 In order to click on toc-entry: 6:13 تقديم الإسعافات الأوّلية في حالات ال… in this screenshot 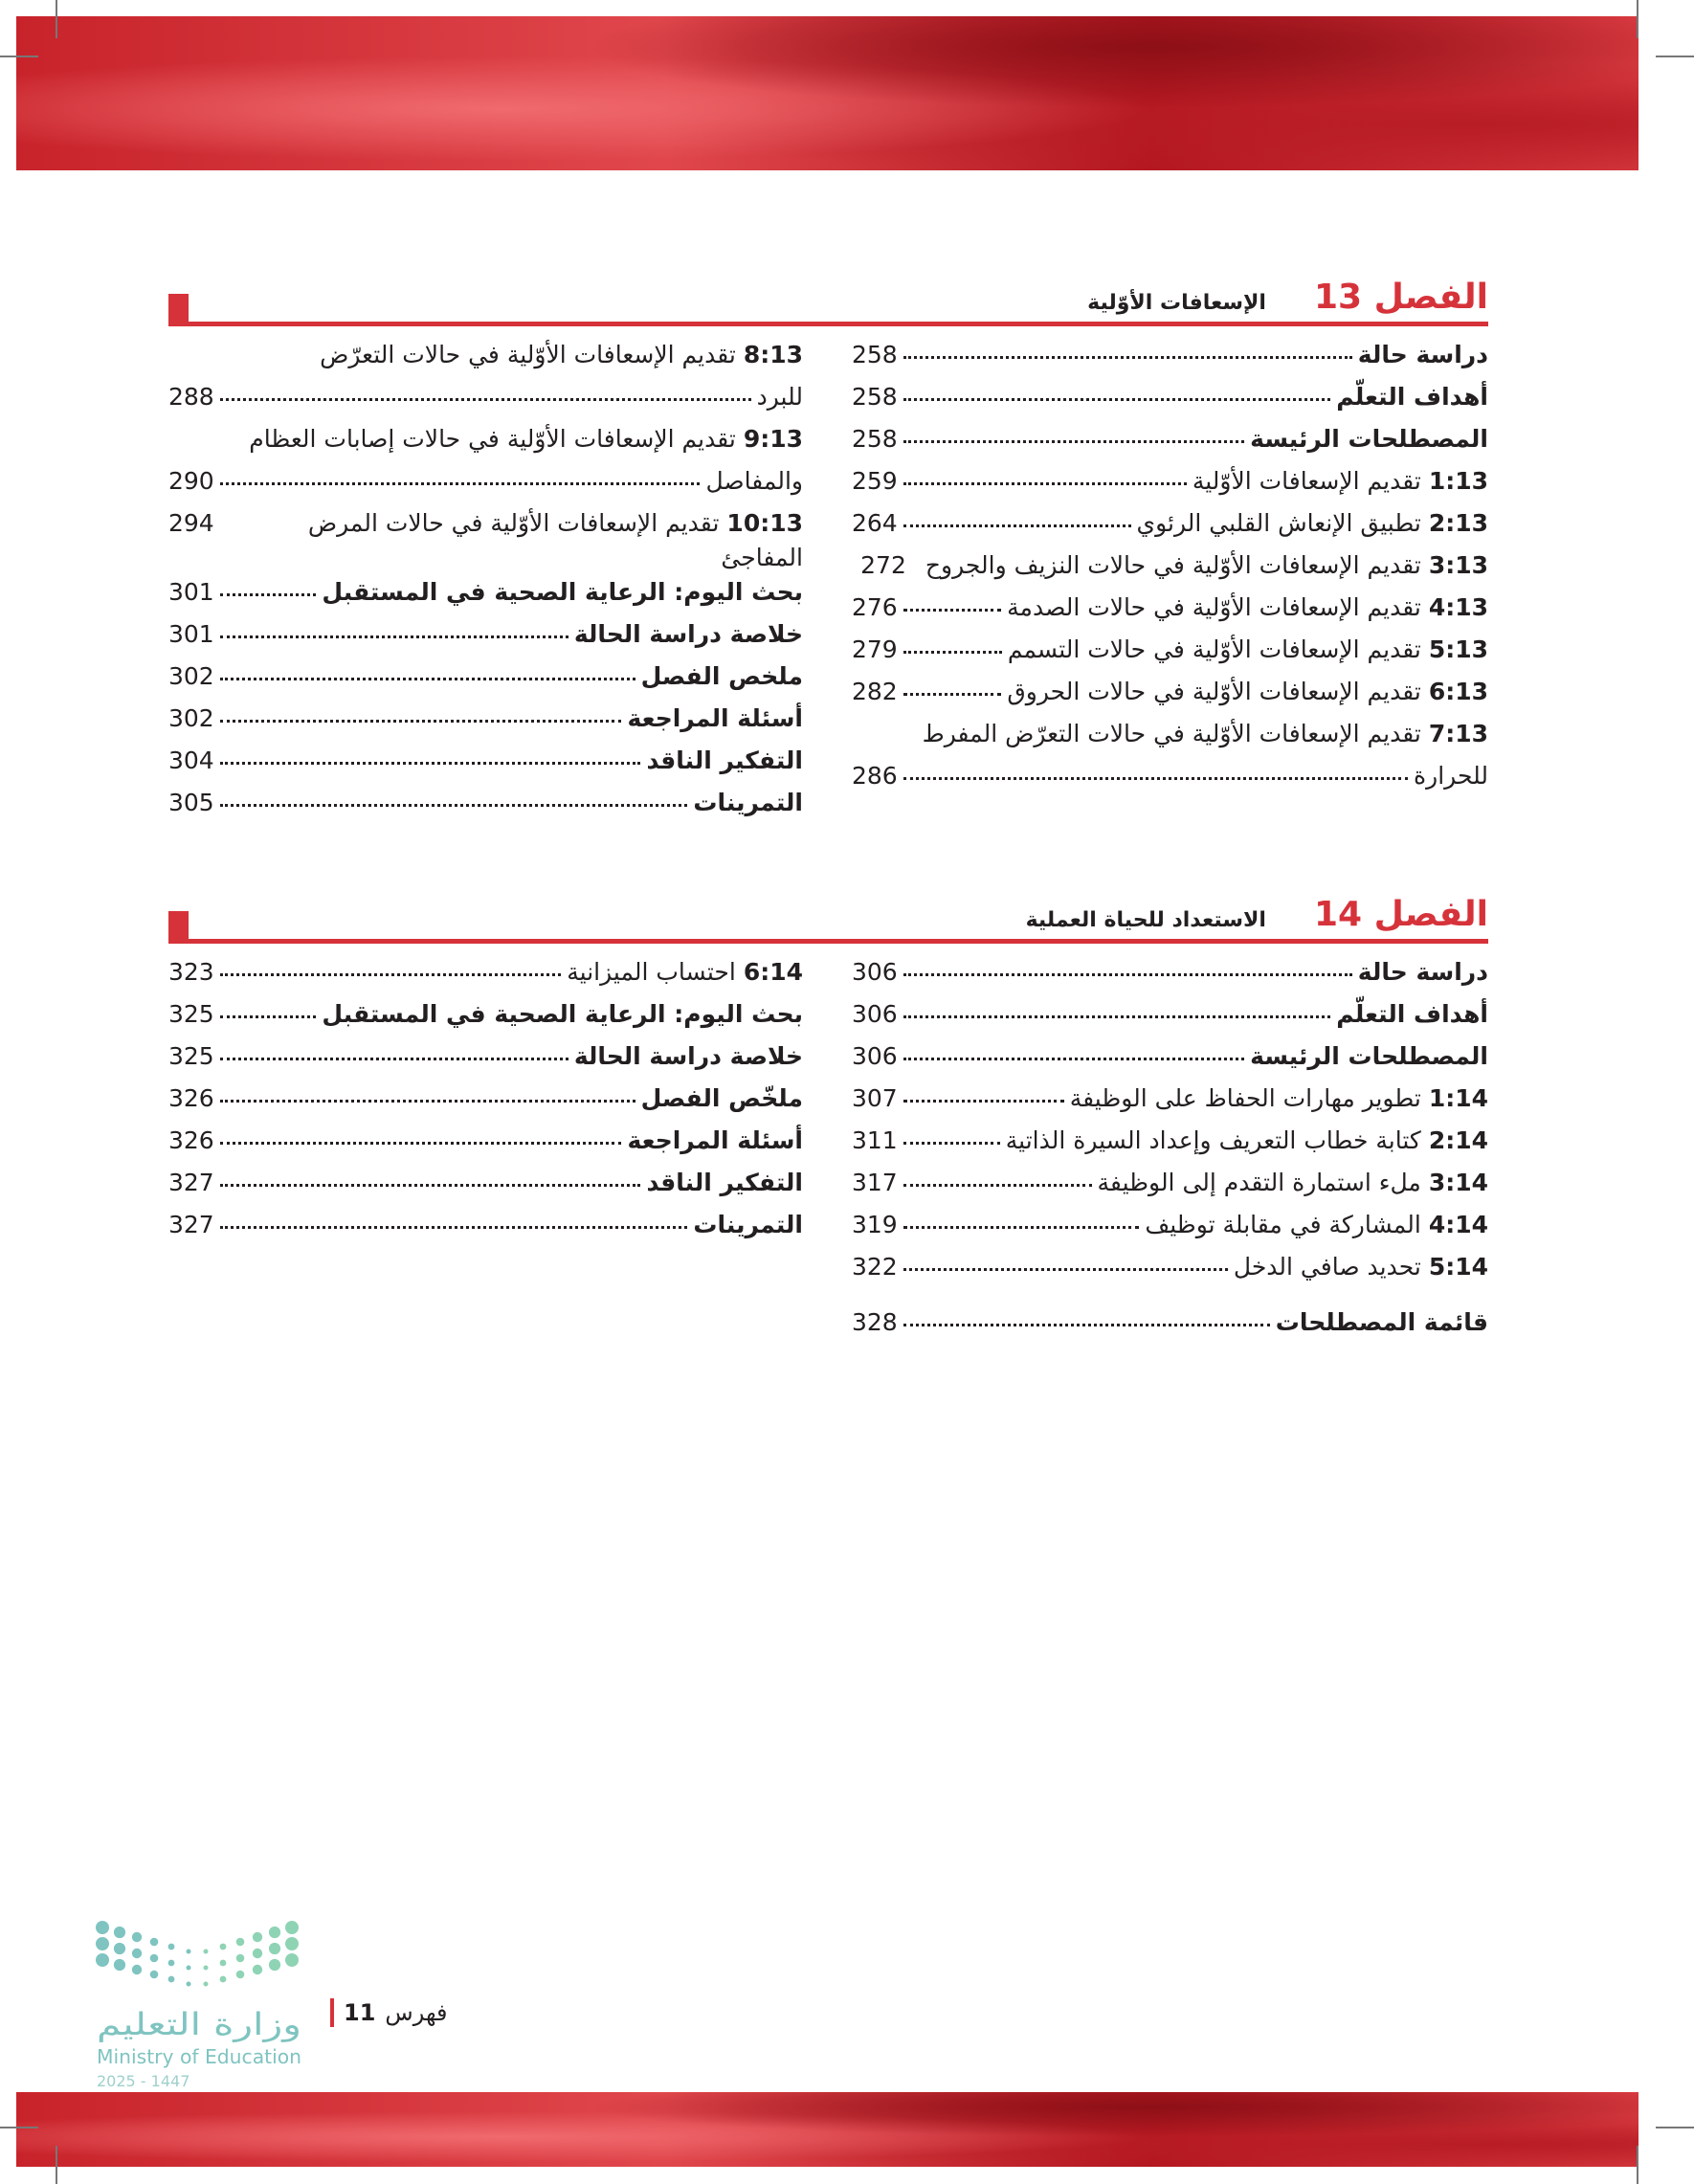, I will do `click(1170, 696)`.